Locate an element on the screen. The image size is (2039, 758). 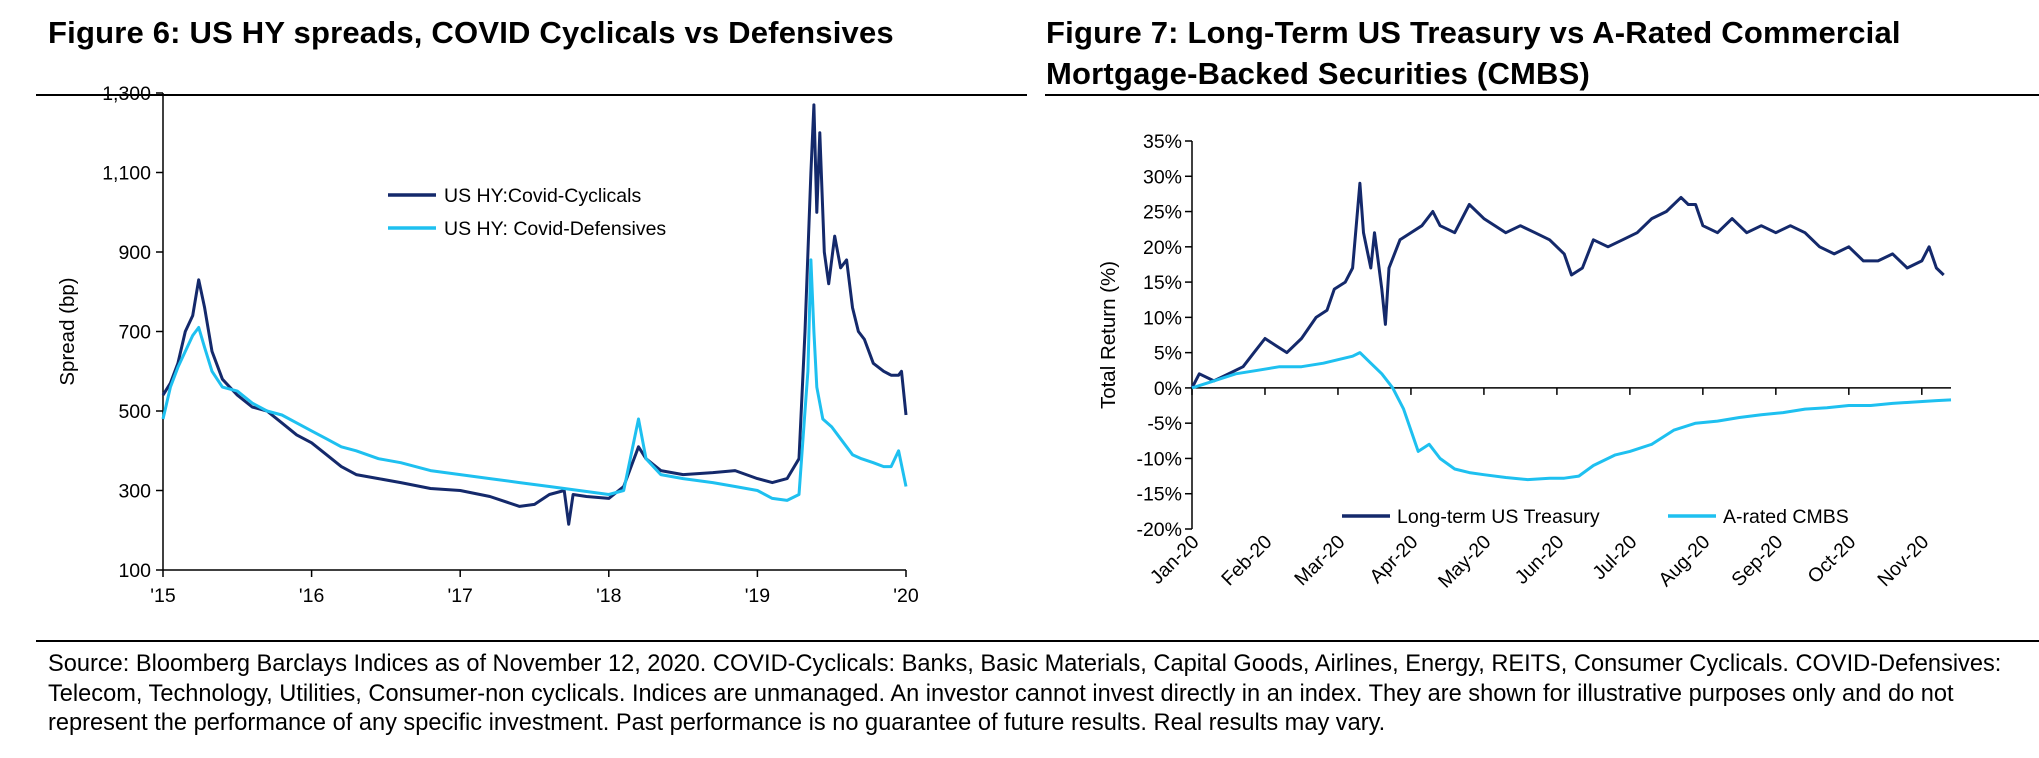
y-tick-label: -5% is located at coordinates (1164, 424).